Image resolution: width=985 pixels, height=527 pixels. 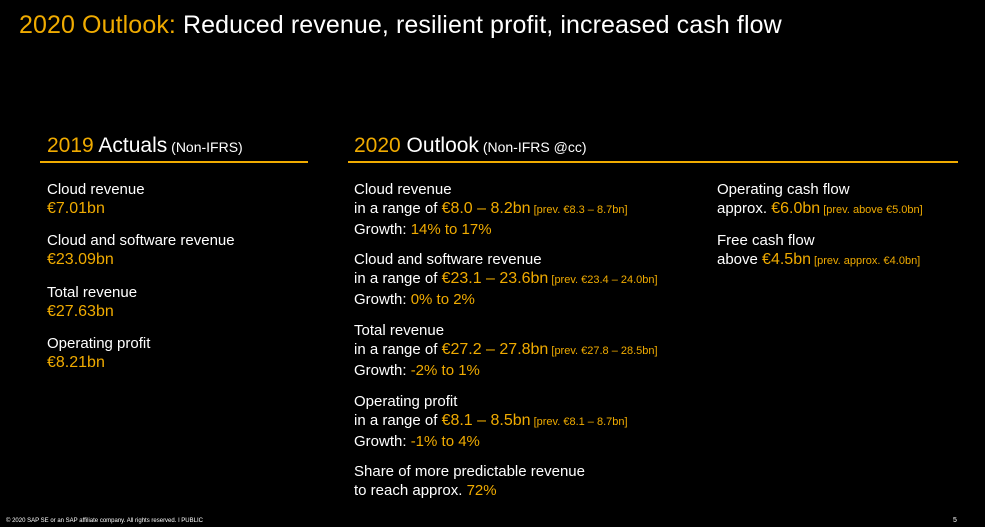 What do you see at coordinates (399, 330) in the screenshot?
I see `outlook-item-label: Total revenue` at bounding box center [399, 330].